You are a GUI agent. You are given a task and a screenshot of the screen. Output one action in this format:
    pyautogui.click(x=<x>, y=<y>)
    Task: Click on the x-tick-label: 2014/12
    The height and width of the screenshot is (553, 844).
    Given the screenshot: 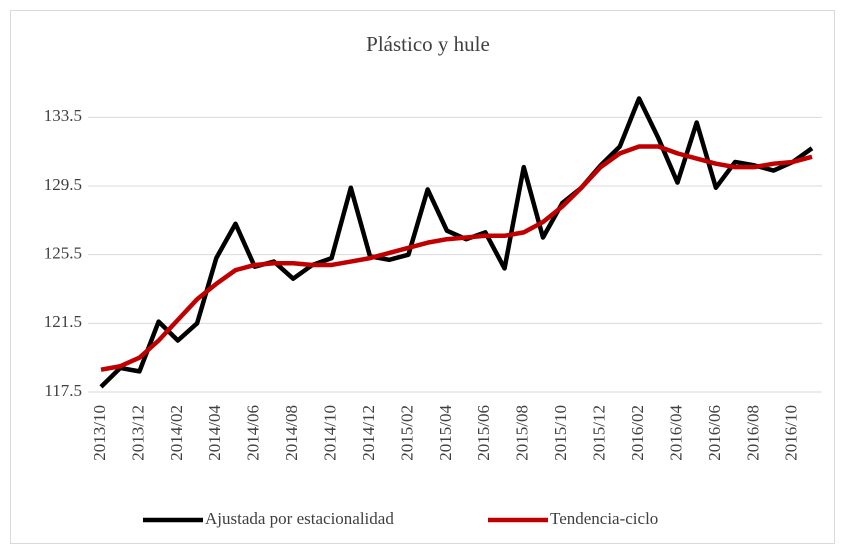 What is the action you would take?
    pyautogui.click(x=368, y=433)
    